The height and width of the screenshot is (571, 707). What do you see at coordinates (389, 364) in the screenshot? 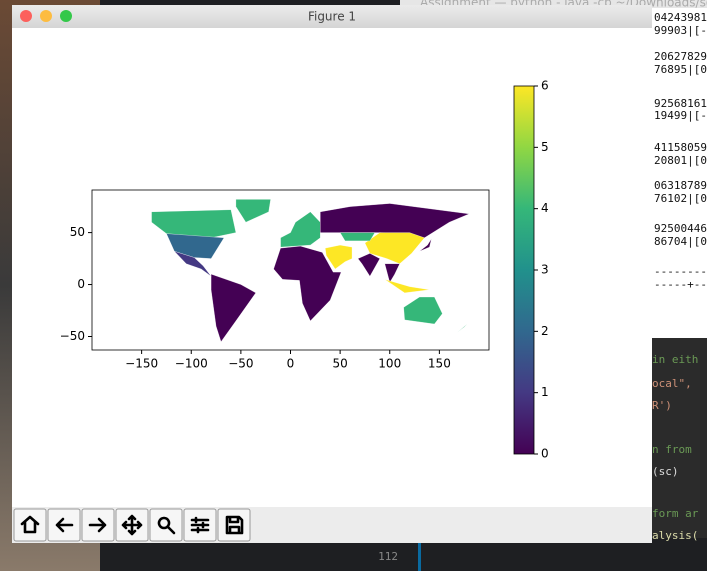
I see `x-tick-label: 100` at bounding box center [389, 364].